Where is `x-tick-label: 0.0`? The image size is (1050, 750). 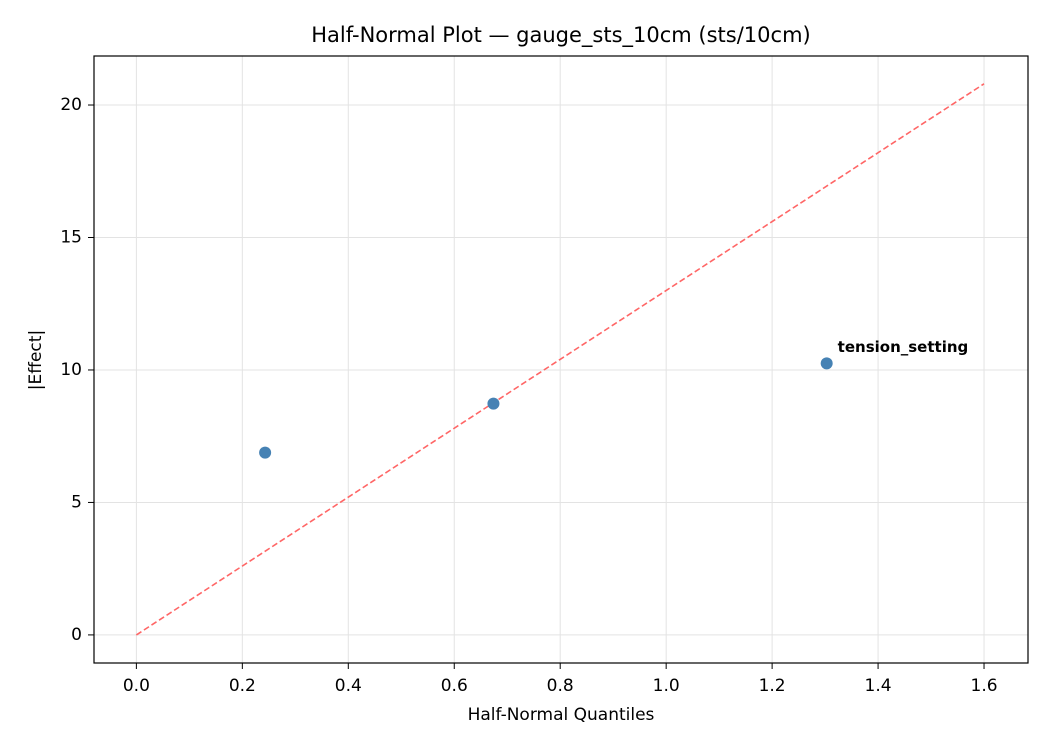
x-tick-label: 0.0 is located at coordinates (136, 686).